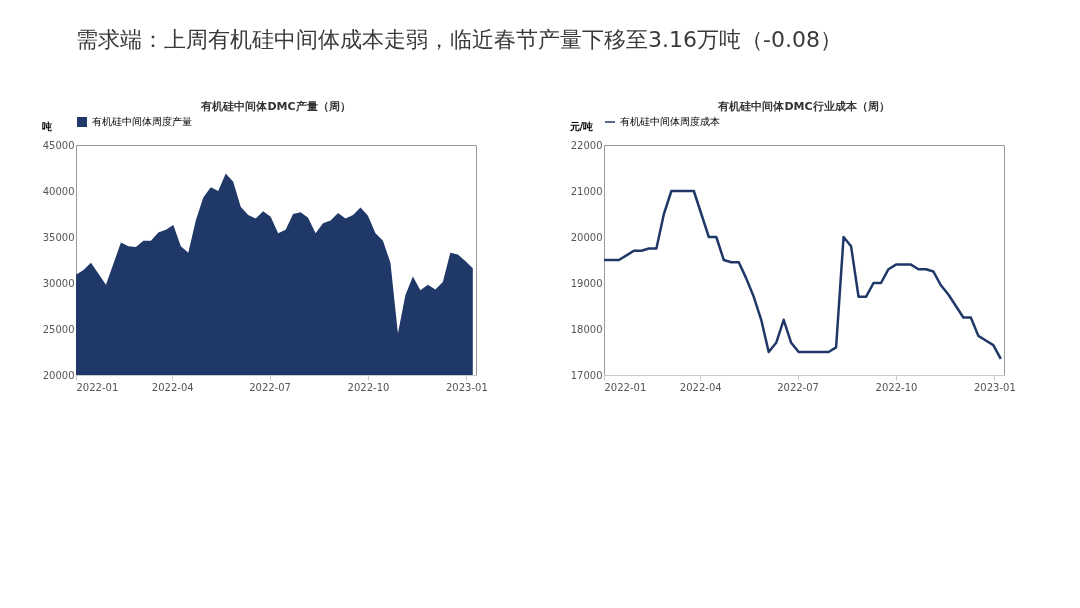  I want to click on y-tick-label: 25000, so click(58, 329).